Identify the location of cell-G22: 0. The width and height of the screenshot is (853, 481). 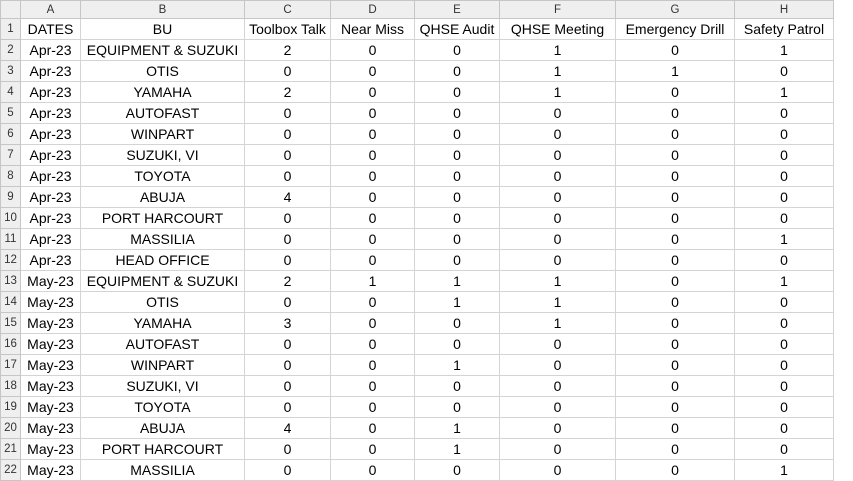
(675, 470).